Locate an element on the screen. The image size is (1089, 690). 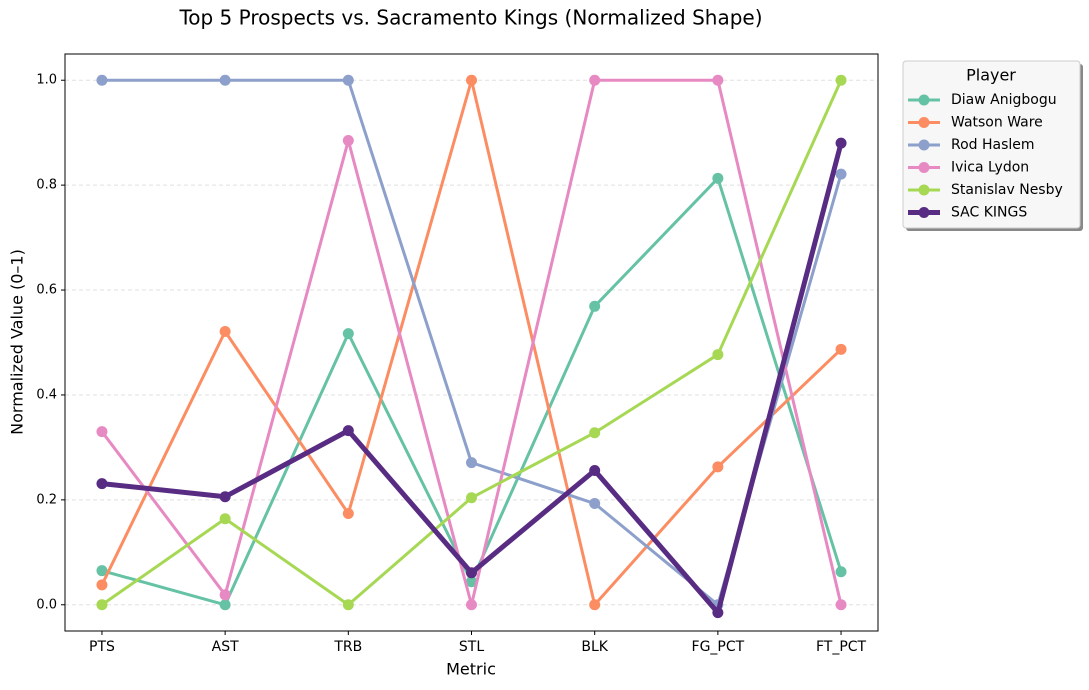
y-tick-label: 0.2 is located at coordinates (46, 499).